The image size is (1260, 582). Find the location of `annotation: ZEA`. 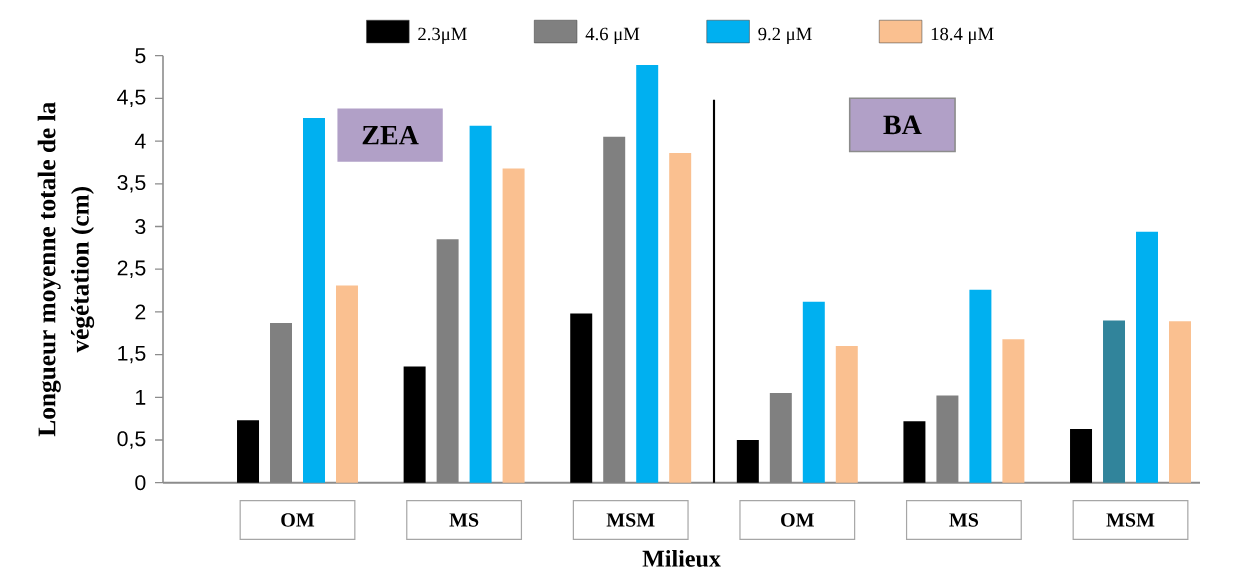

annotation: ZEA is located at coordinates (390, 135).